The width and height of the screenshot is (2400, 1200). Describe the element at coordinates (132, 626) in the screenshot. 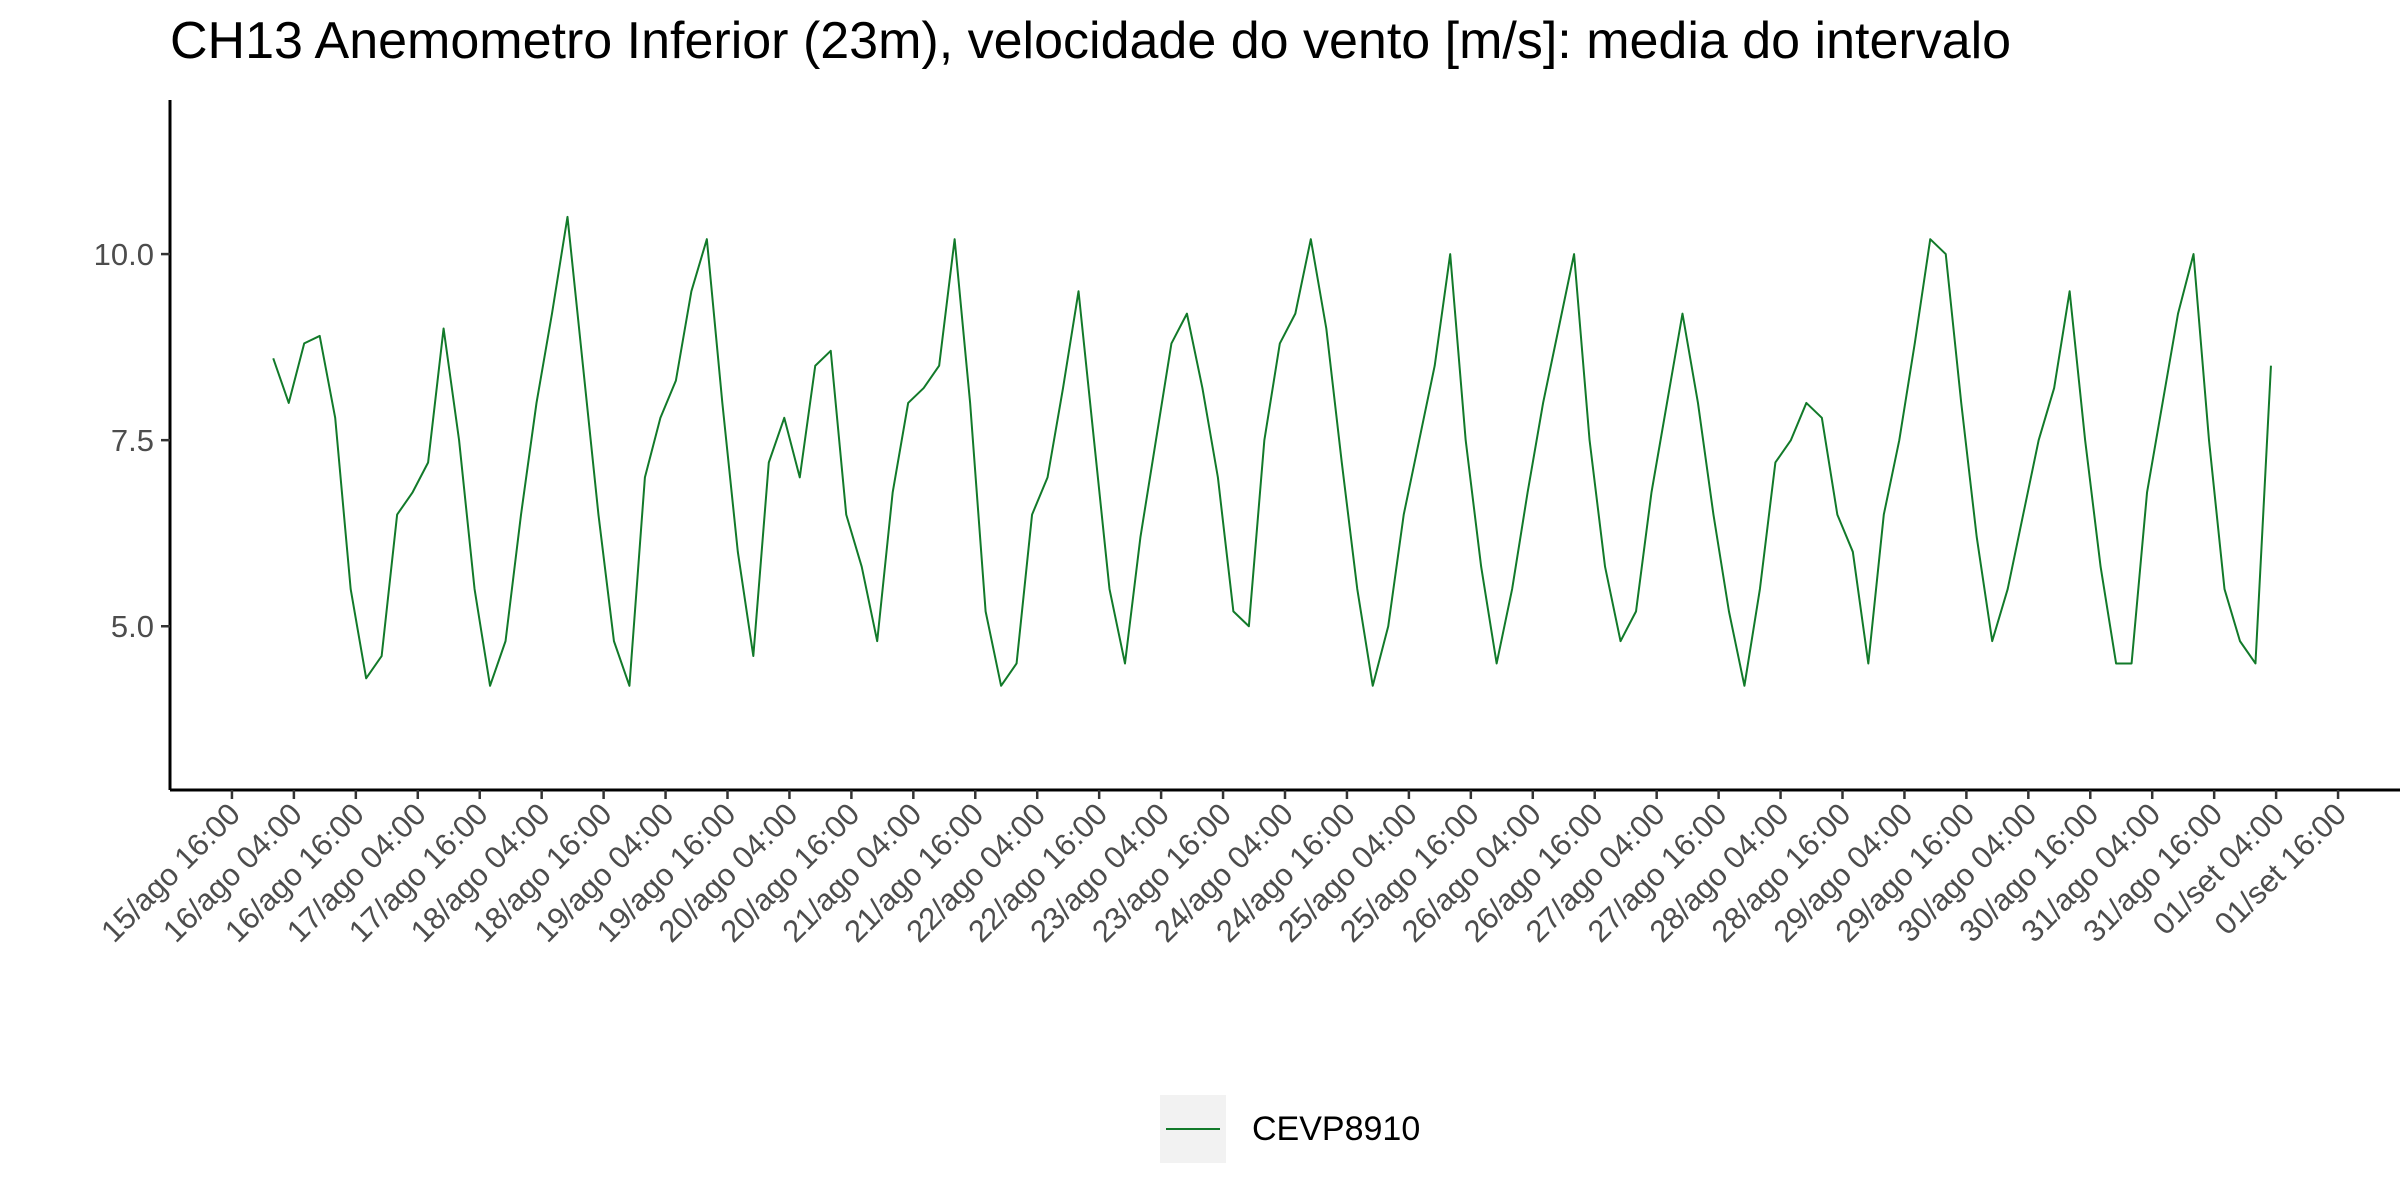

I see `y-tick-label: 5.0` at that location.